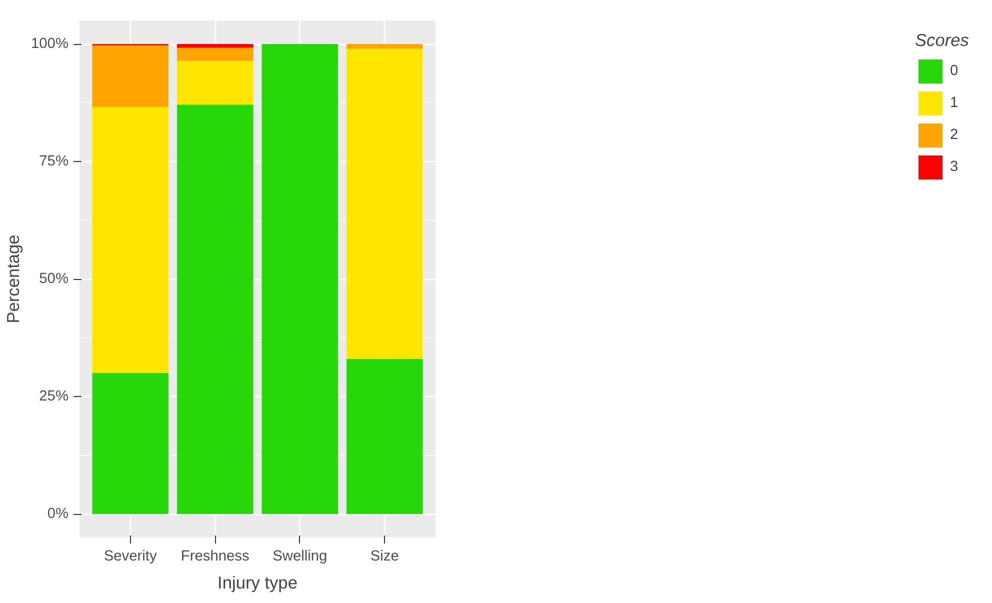 The image size is (992, 603). What do you see at coordinates (58, 514) in the screenshot?
I see `y-tick-label: 0%` at bounding box center [58, 514].